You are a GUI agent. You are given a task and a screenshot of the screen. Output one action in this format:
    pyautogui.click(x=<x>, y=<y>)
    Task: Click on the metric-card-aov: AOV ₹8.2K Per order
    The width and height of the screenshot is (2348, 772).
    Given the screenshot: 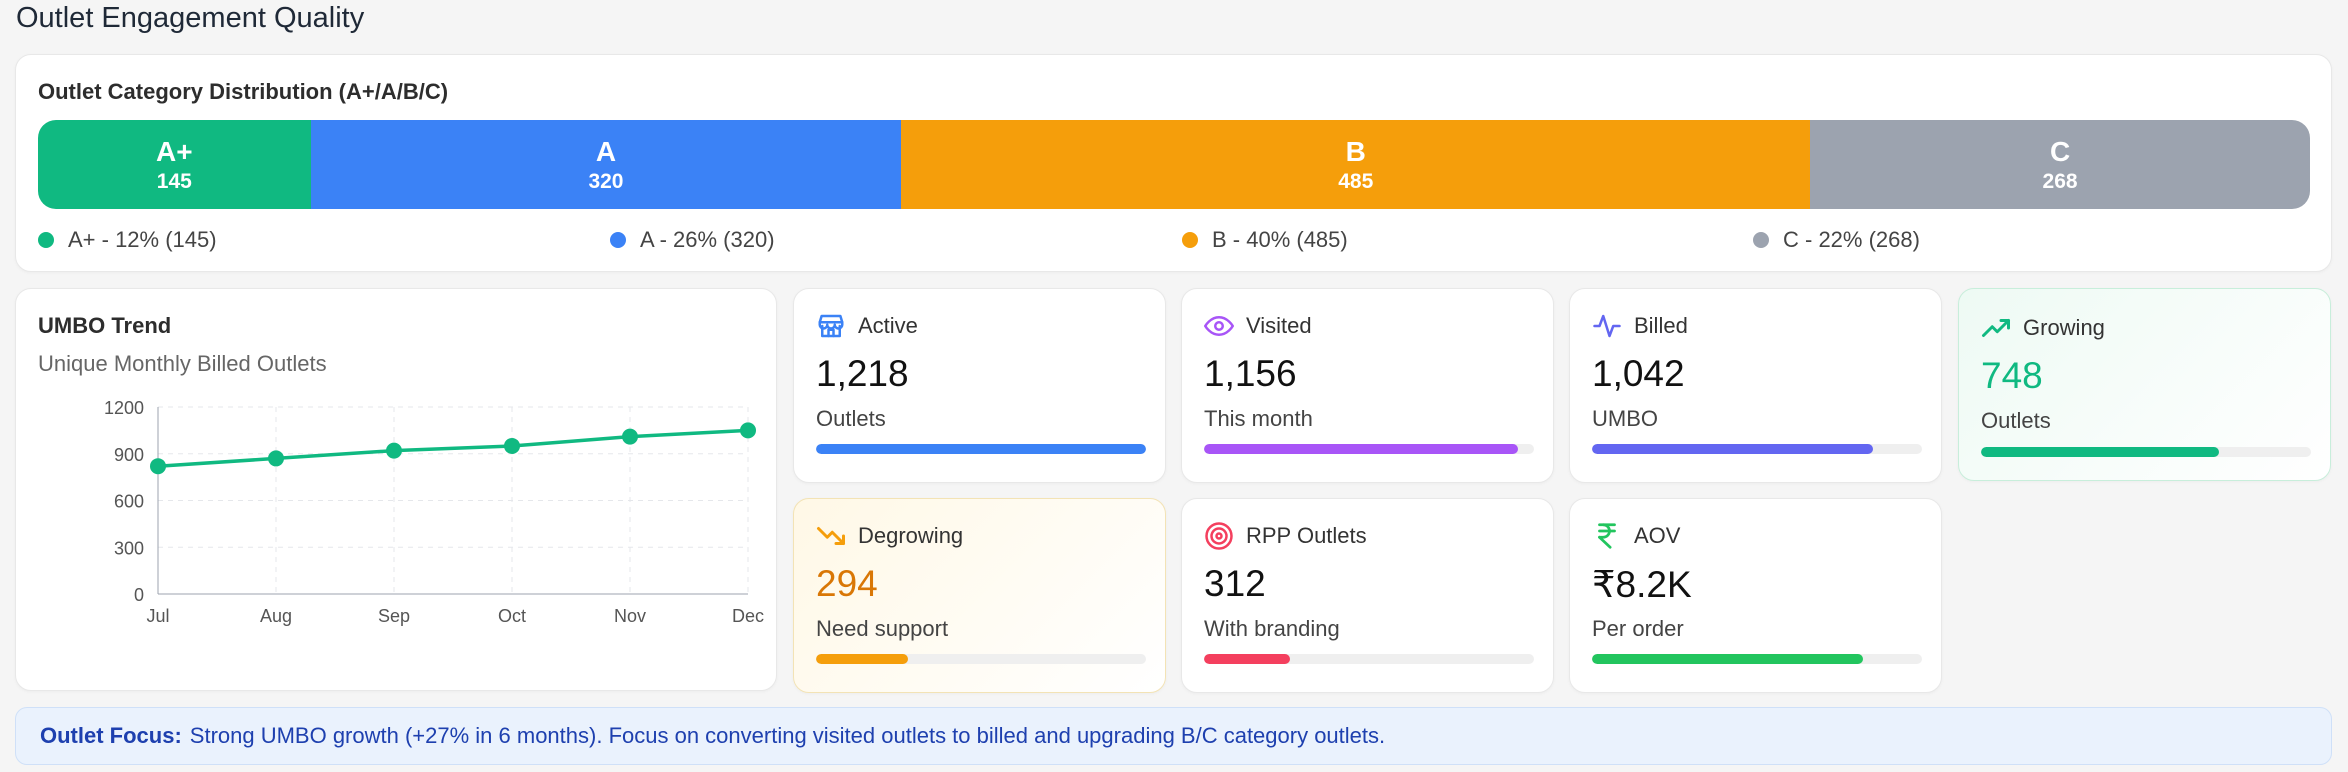 What is the action you would take?
    pyautogui.click(x=1755, y=595)
    